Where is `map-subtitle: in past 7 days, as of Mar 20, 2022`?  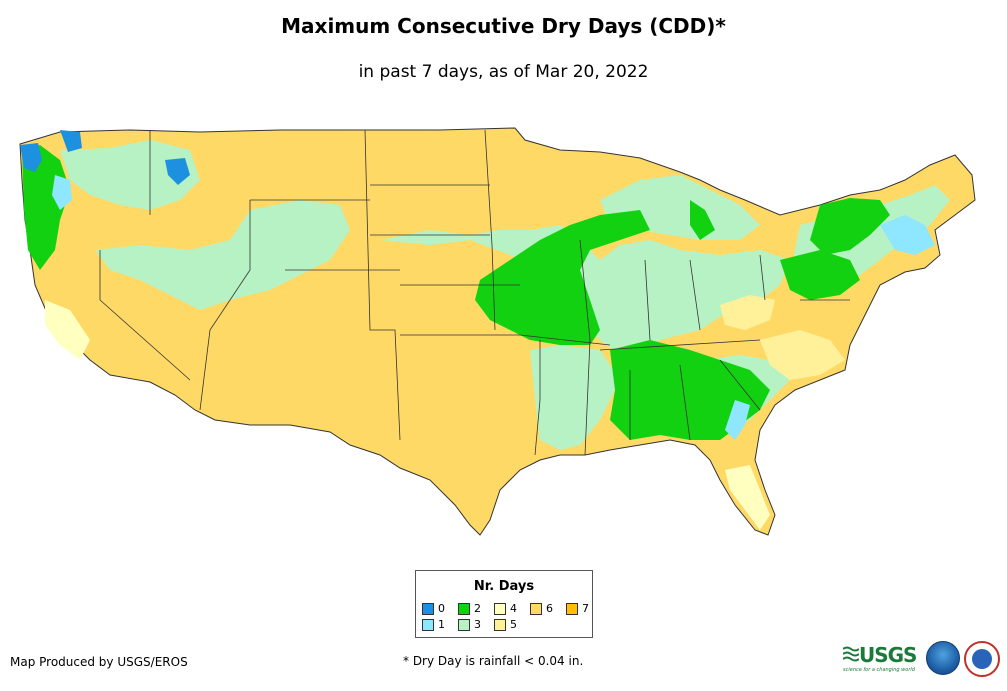
map-subtitle: in past 7 days, as of Mar 20, 2022 is located at coordinates (503, 72).